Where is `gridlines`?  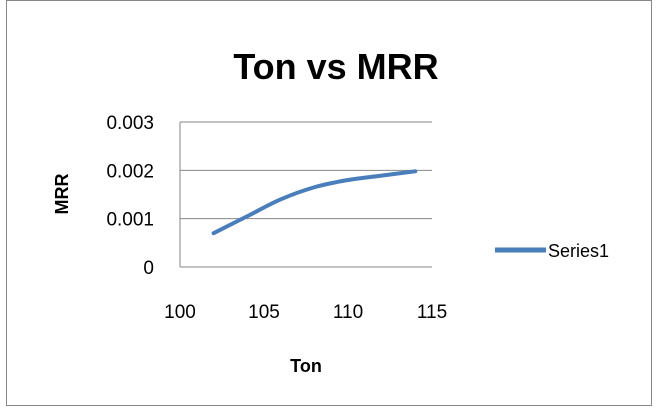
gridlines is located at coordinates (305, 194).